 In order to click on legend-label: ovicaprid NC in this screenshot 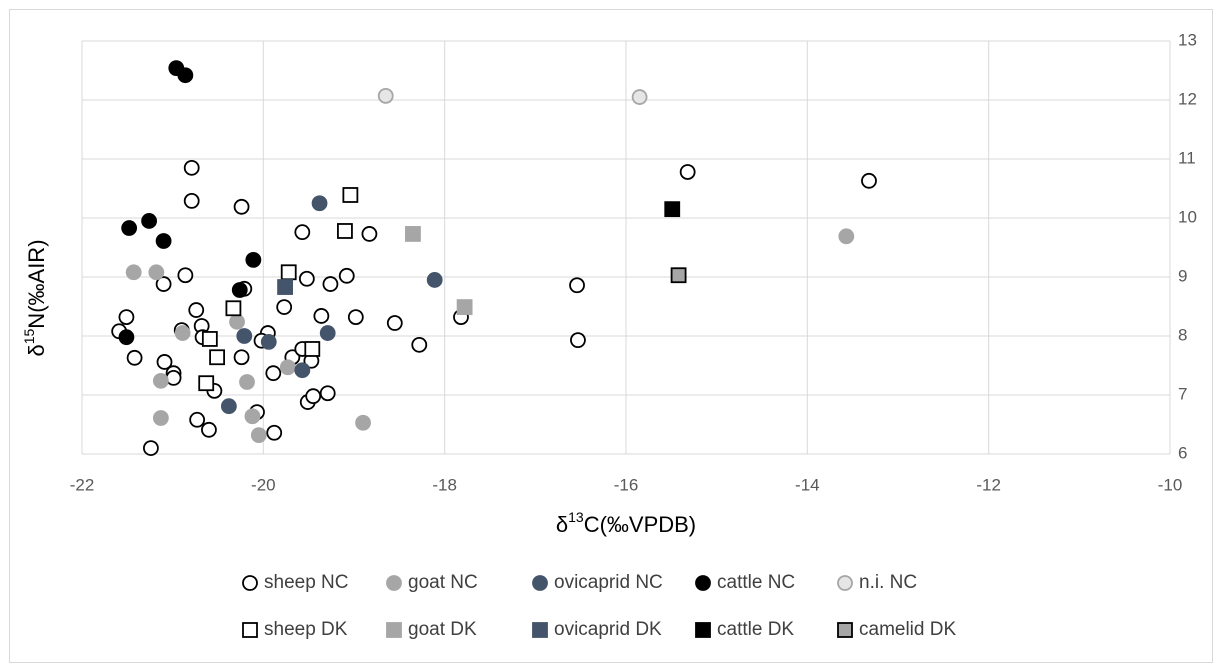, I will do `click(608, 582)`.